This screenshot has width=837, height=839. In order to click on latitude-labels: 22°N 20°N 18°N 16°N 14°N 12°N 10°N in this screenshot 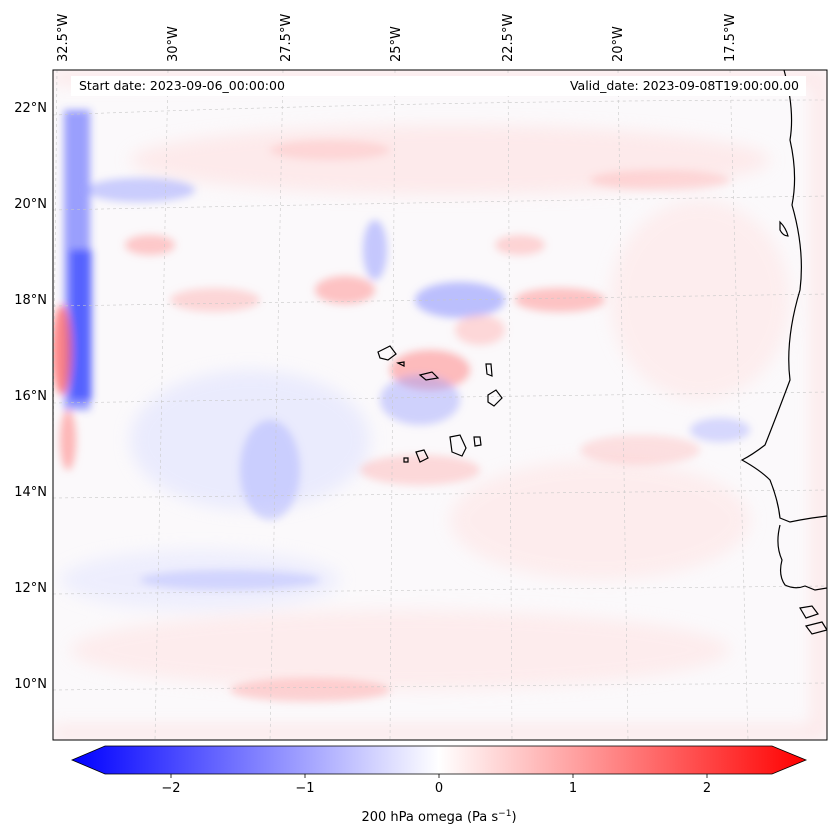, I will do `click(30, 396)`.